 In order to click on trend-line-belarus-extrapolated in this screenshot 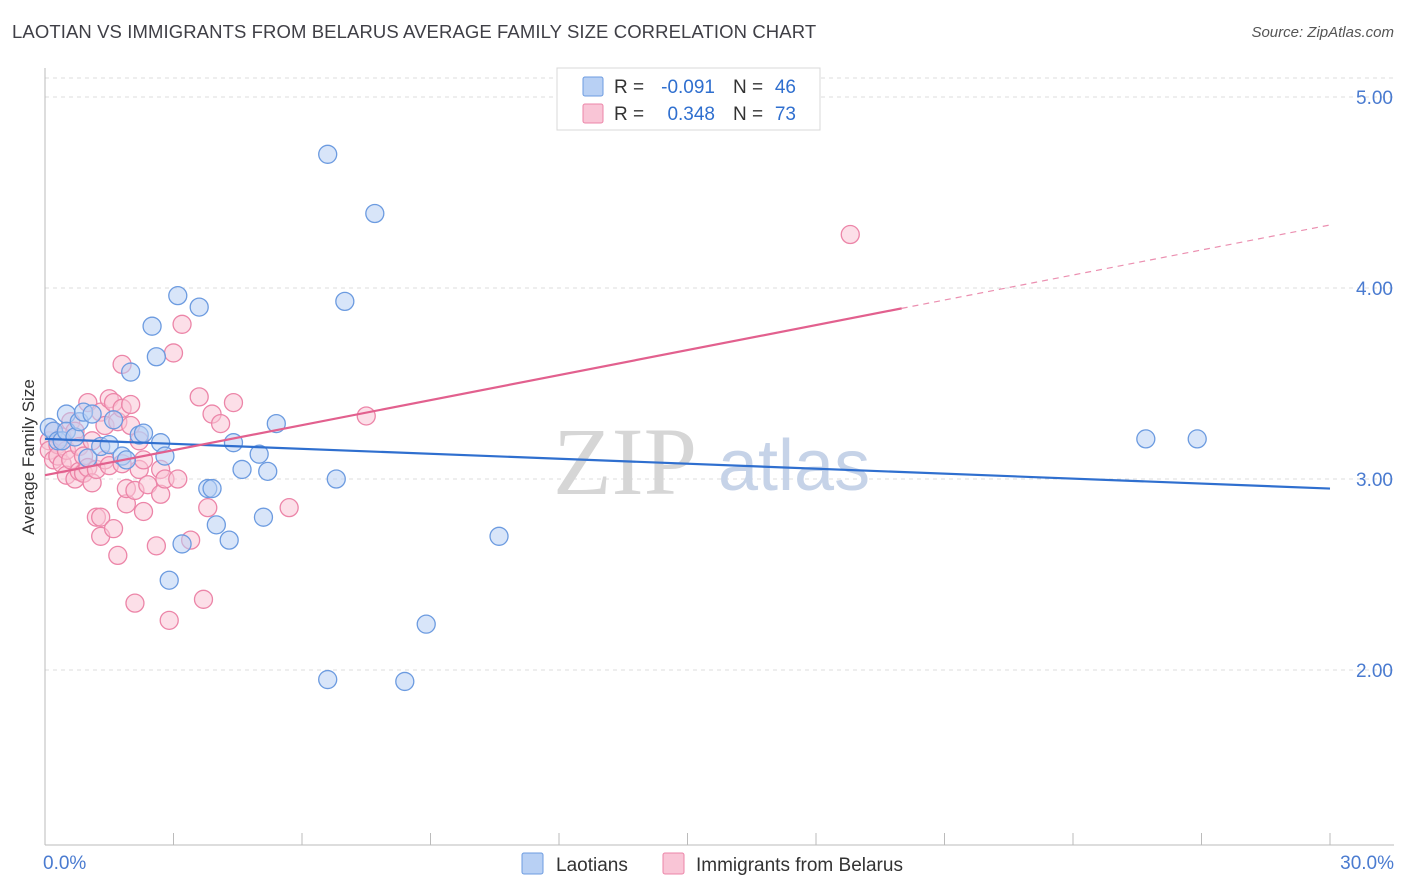, I will do `click(1116, 266)`.